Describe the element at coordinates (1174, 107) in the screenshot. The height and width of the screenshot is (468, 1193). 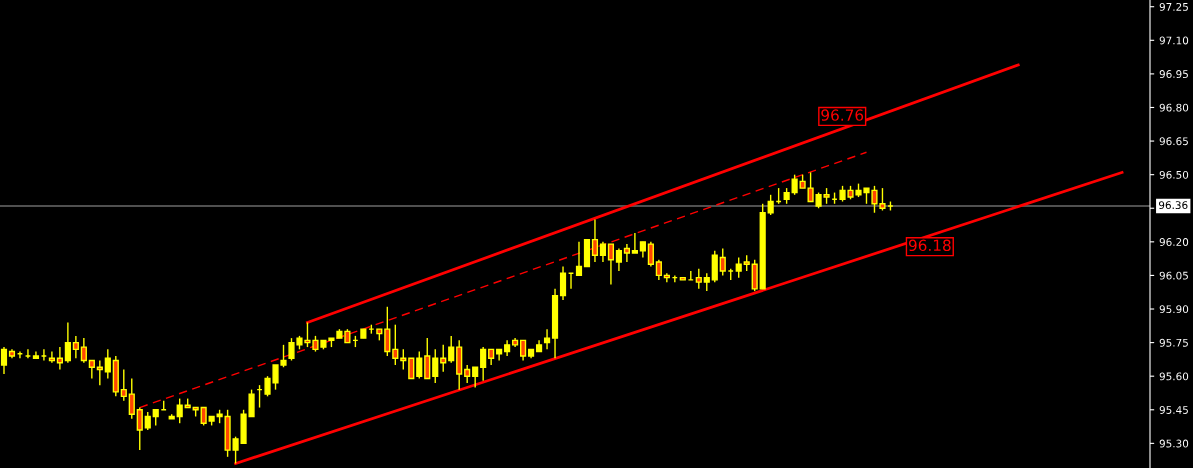
I see `y-tick-label: 96.80` at that location.